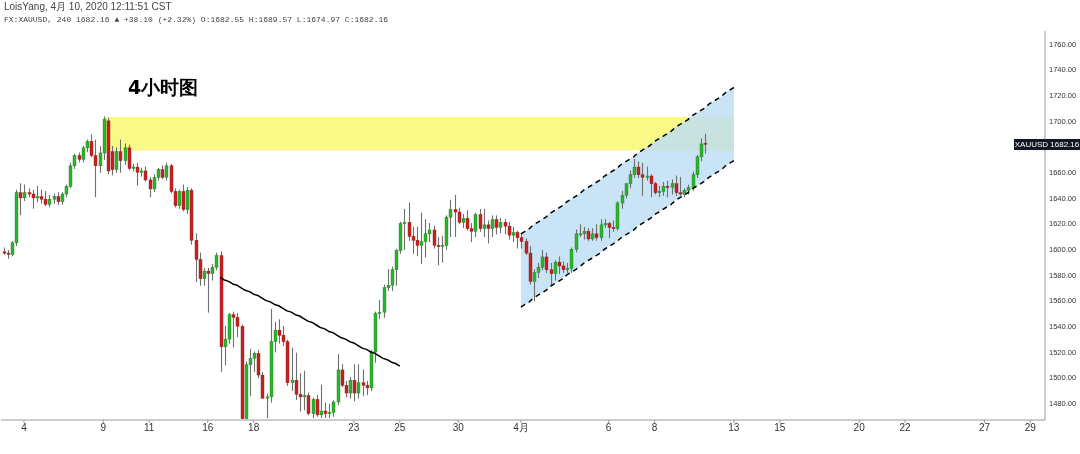 The height and width of the screenshot is (454, 1080). I want to click on chart-subtitle: LoisYang, 4月 10, 2020 12:11:51 CST, so click(88, 7).